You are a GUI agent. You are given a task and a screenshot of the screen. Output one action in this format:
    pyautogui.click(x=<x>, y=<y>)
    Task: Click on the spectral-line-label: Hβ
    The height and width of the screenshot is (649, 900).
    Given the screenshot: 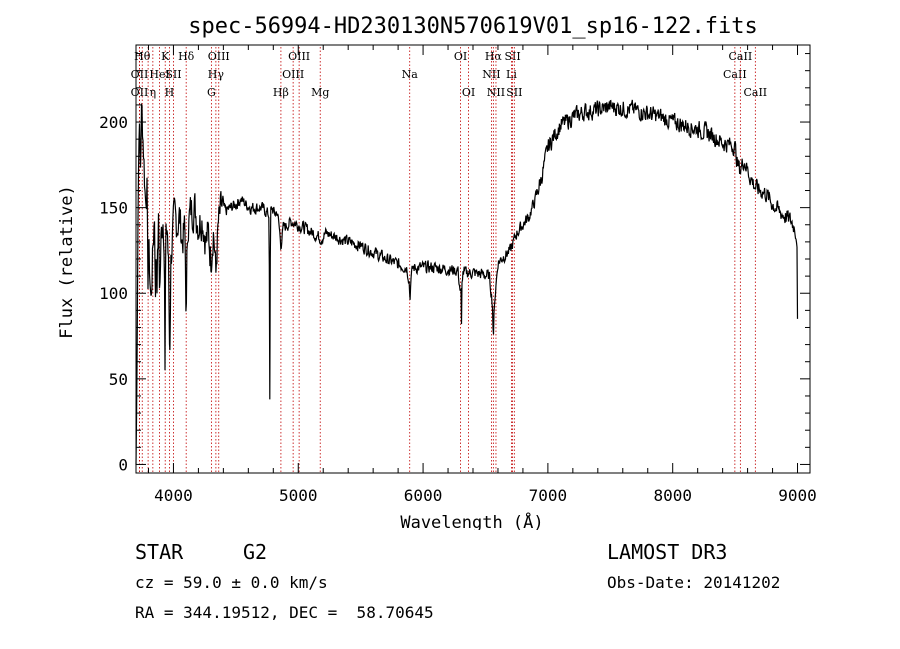 What is the action you would take?
    pyautogui.click(x=281, y=92)
    